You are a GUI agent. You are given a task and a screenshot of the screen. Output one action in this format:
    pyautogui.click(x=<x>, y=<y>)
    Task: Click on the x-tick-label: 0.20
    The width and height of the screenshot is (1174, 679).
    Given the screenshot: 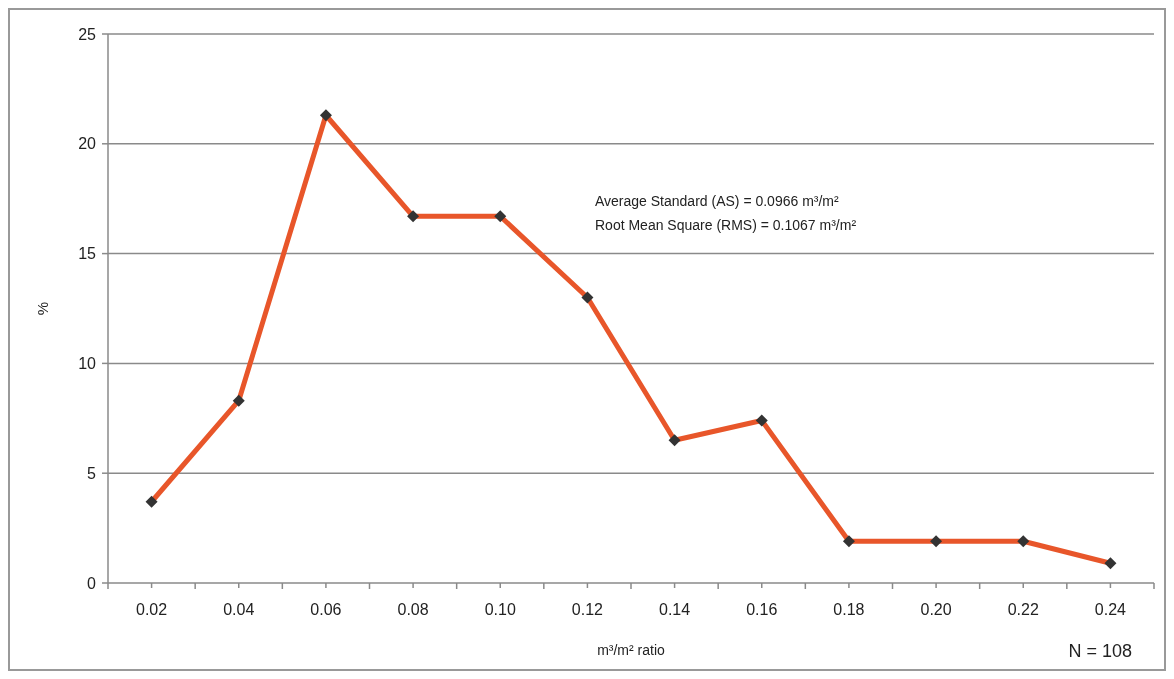 What is the action you would take?
    pyautogui.click(x=936, y=609)
    